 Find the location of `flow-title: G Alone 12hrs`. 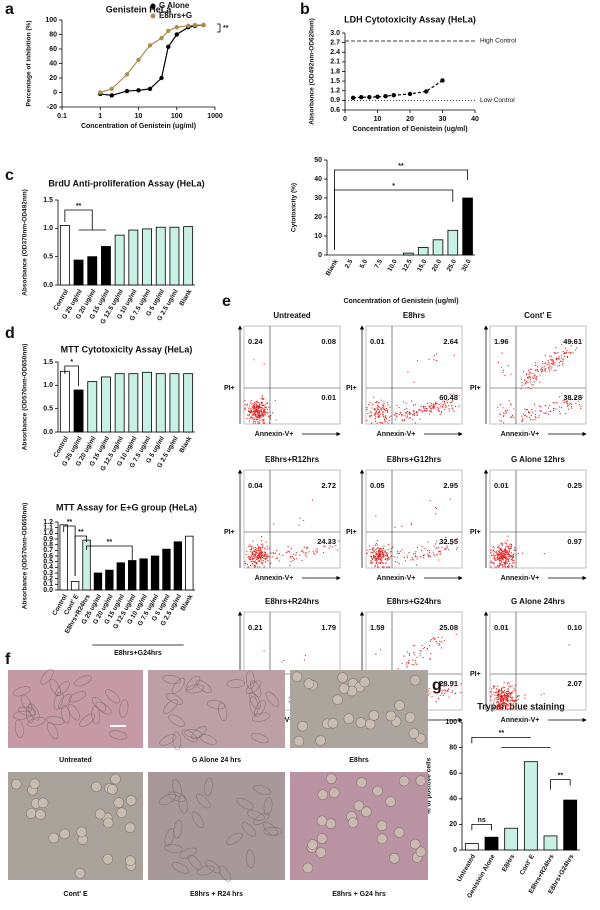

flow-title: G Alone 12hrs is located at coordinates (538, 459).